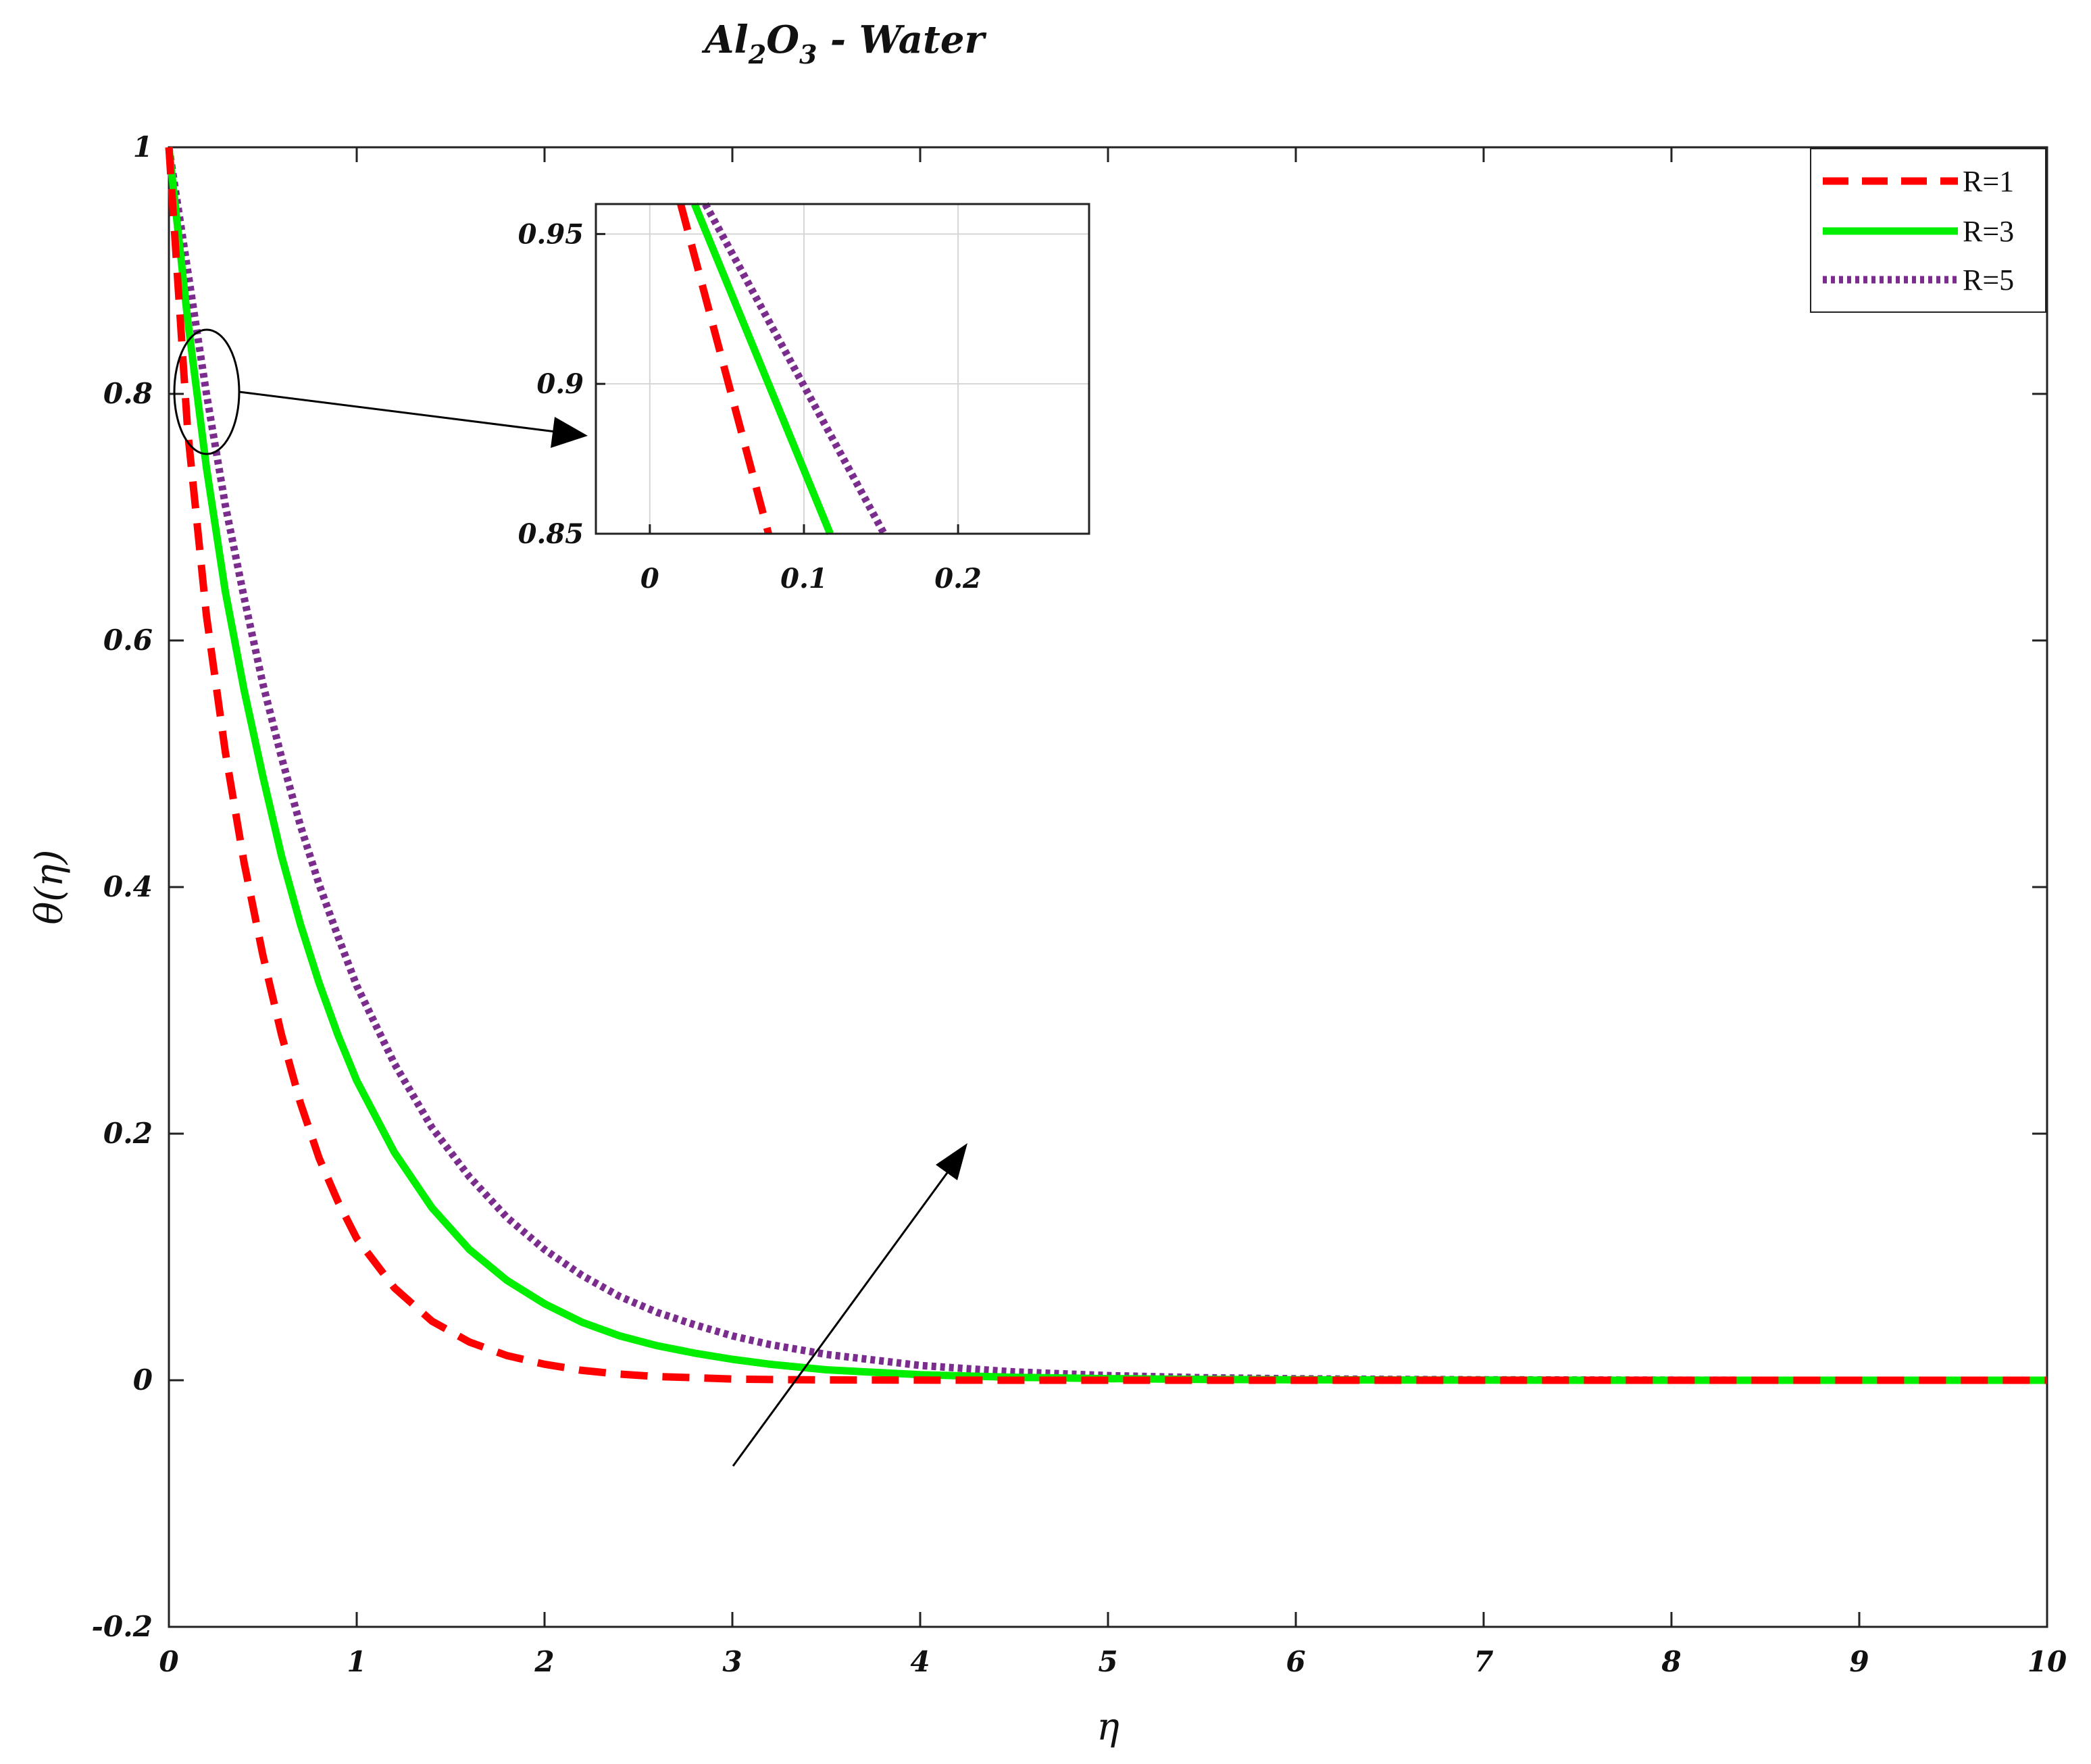 Image resolution: width=2091 pixels, height=1764 pixels. I want to click on inset-x-tick-label: 0.2, so click(958, 579).